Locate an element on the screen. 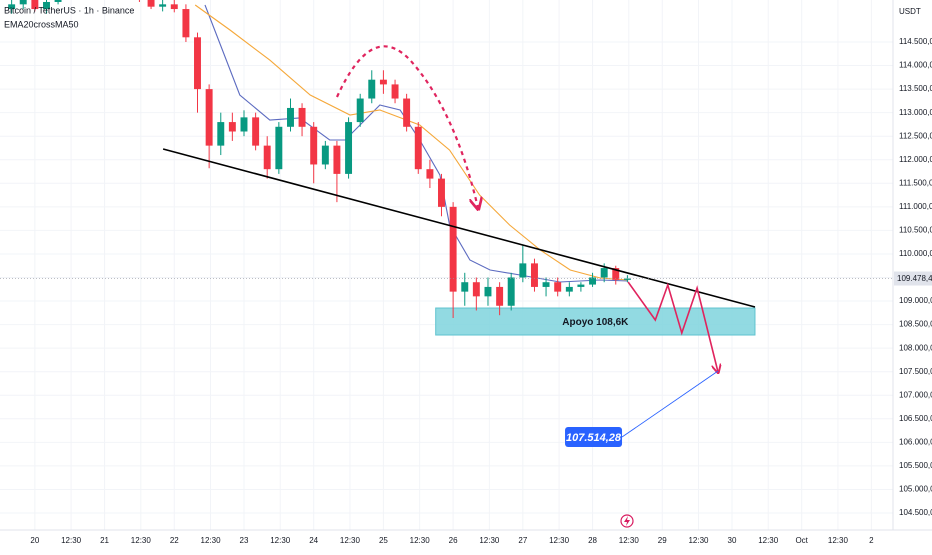 This screenshot has width=932, height=555. y-tick-label: 114.500,00 is located at coordinates (915, 41).